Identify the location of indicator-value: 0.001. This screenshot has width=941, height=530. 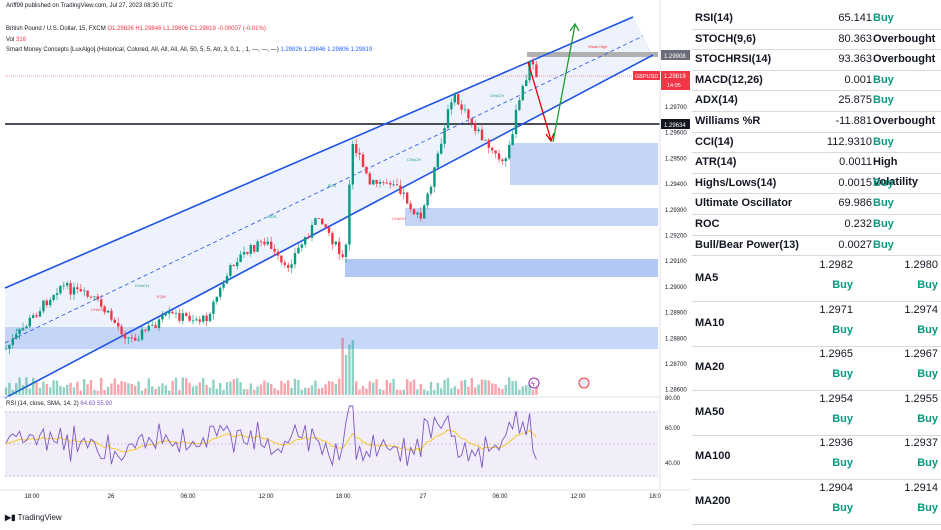
(858, 79).